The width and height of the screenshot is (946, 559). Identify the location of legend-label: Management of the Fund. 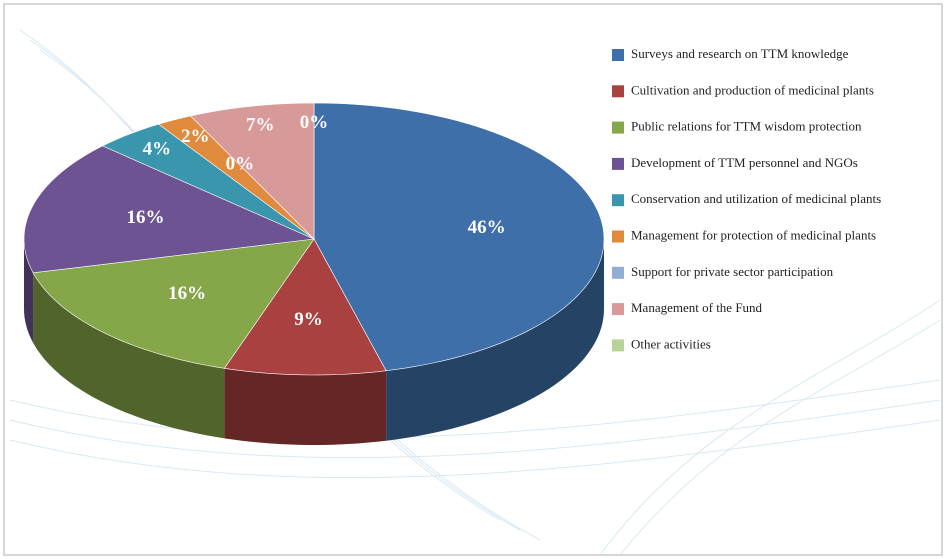
(697, 307).